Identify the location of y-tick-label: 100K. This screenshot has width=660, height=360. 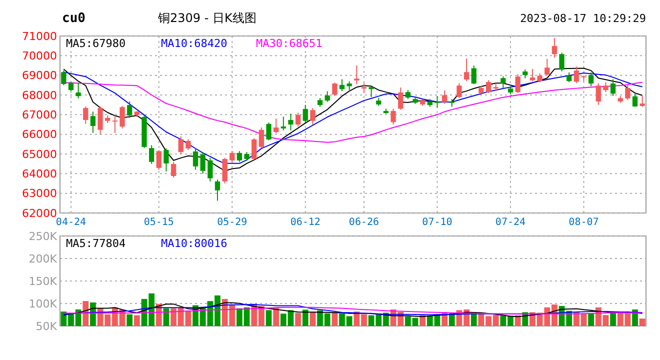
(43, 303).